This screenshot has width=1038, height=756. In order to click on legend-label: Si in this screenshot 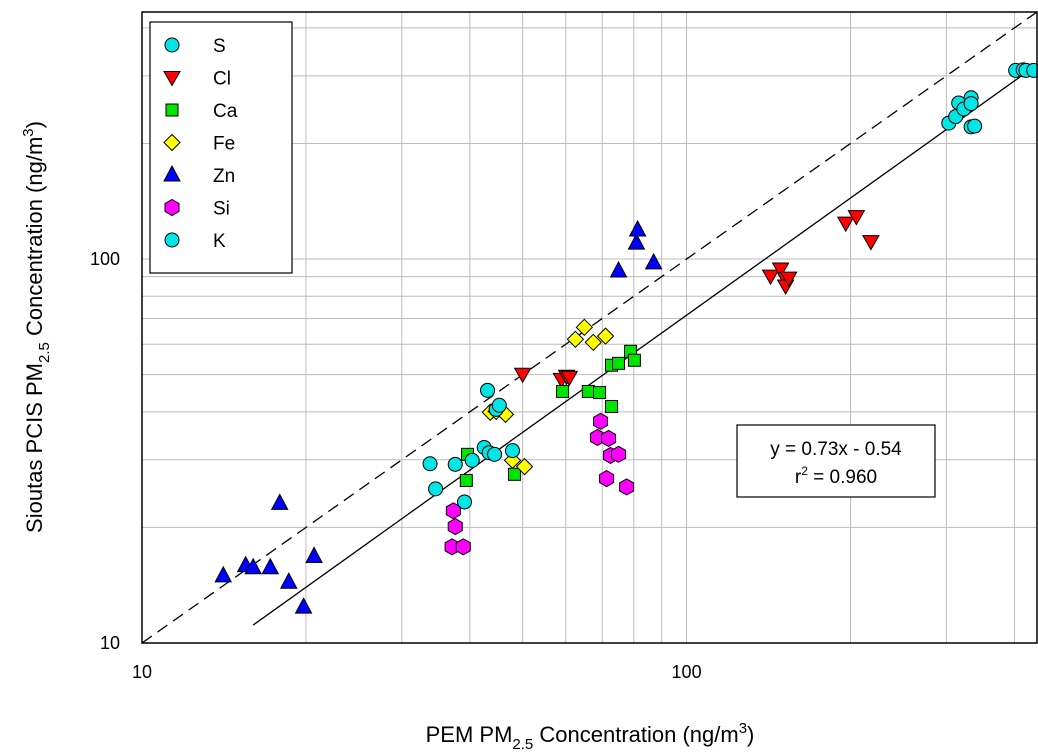, I will do `click(221, 209)`.